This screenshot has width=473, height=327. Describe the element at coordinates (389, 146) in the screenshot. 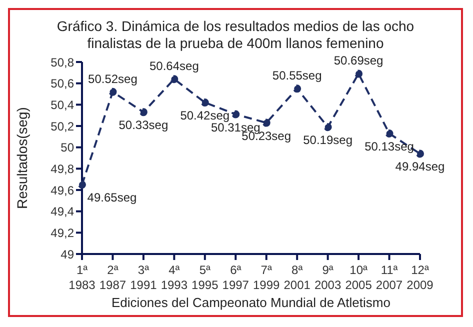

I see `data-label: 50.13seg` at that location.